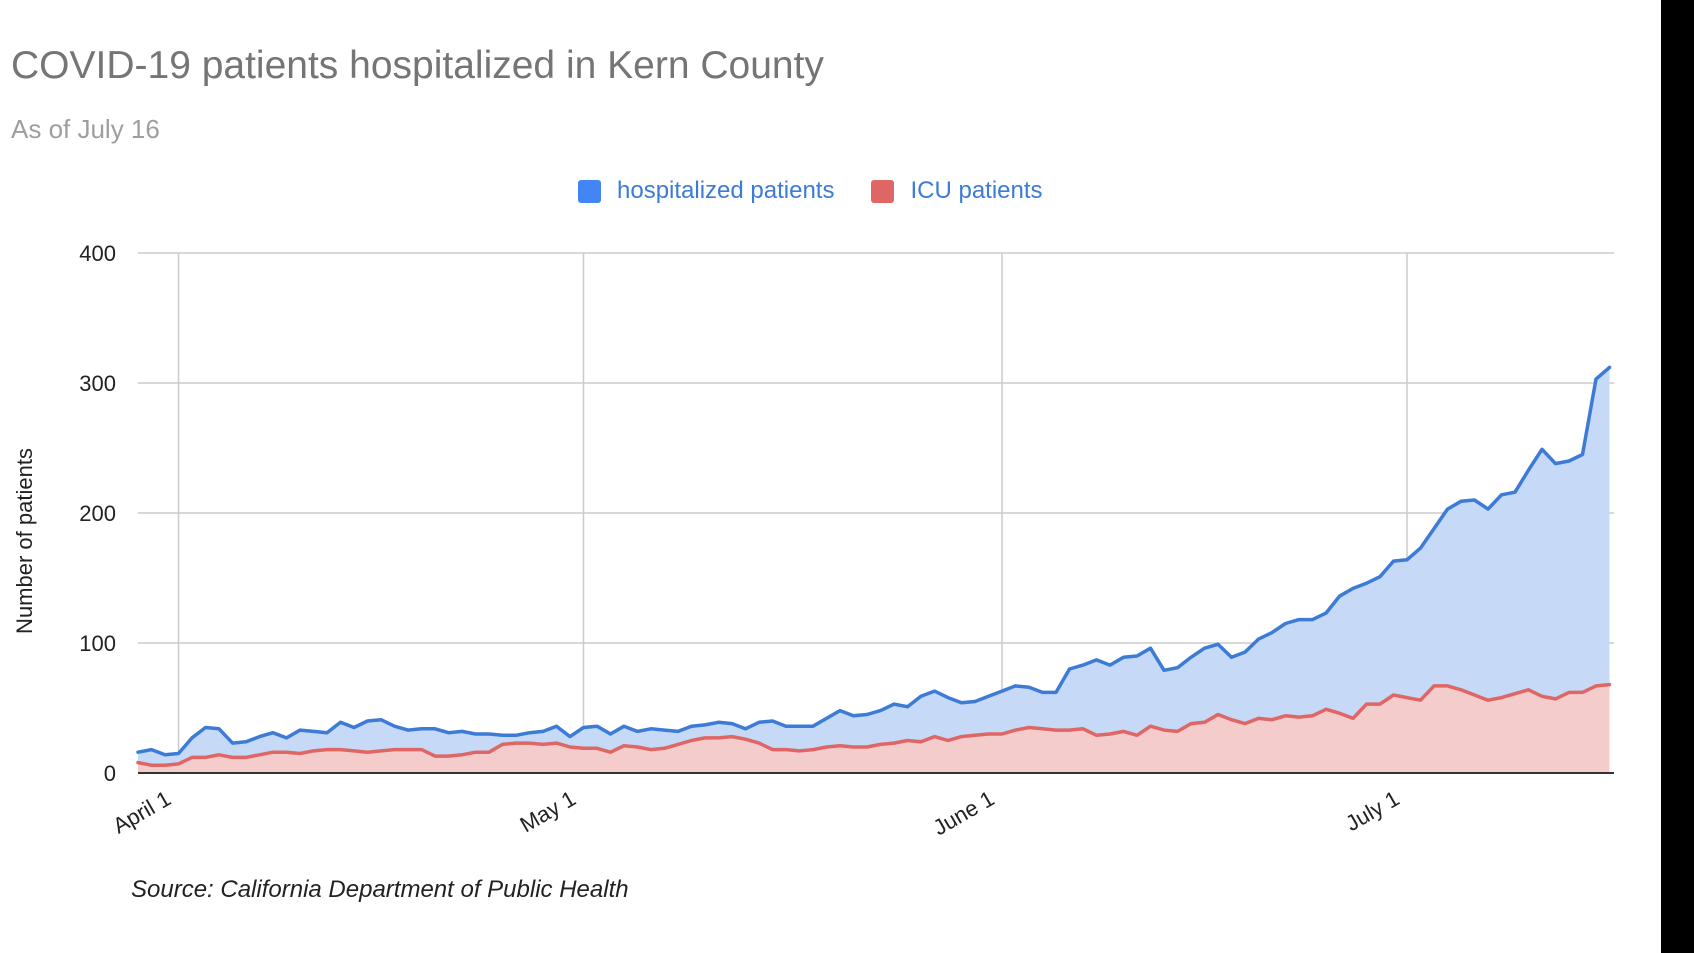 This screenshot has height=953, width=1694. What do you see at coordinates (548, 812) in the screenshot?
I see `x-tick-label: May 1` at bounding box center [548, 812].